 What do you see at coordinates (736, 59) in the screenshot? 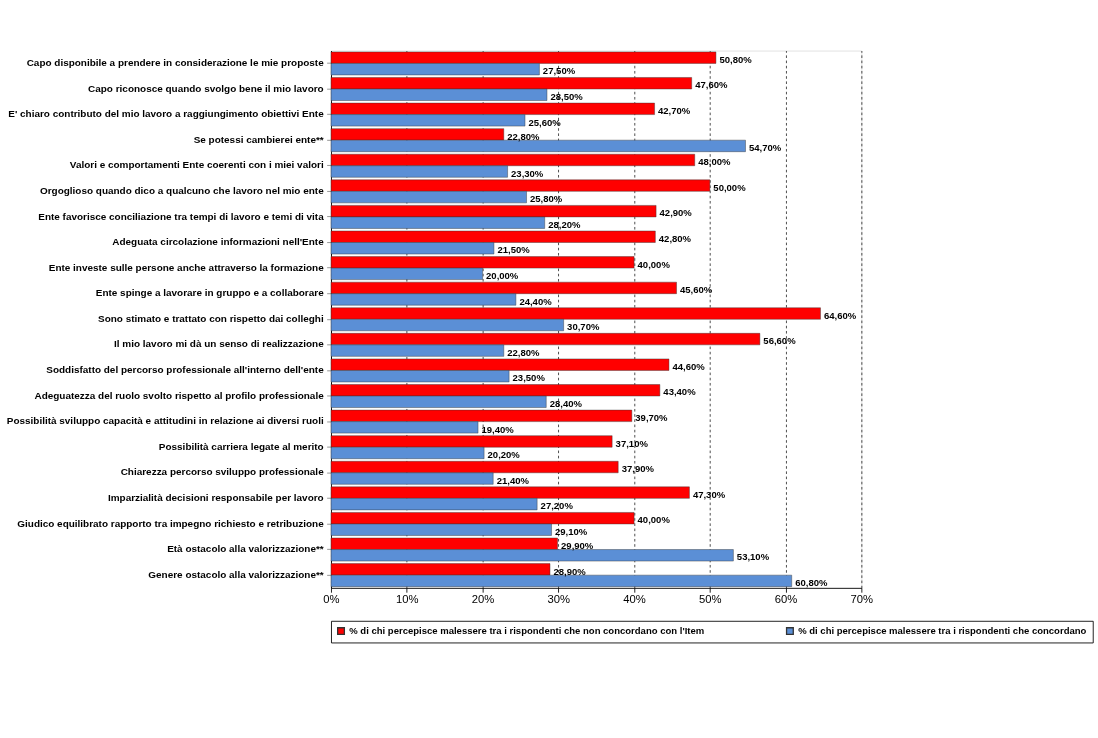
I see `data-label: 50,80%` at bounding box center [736, 59].